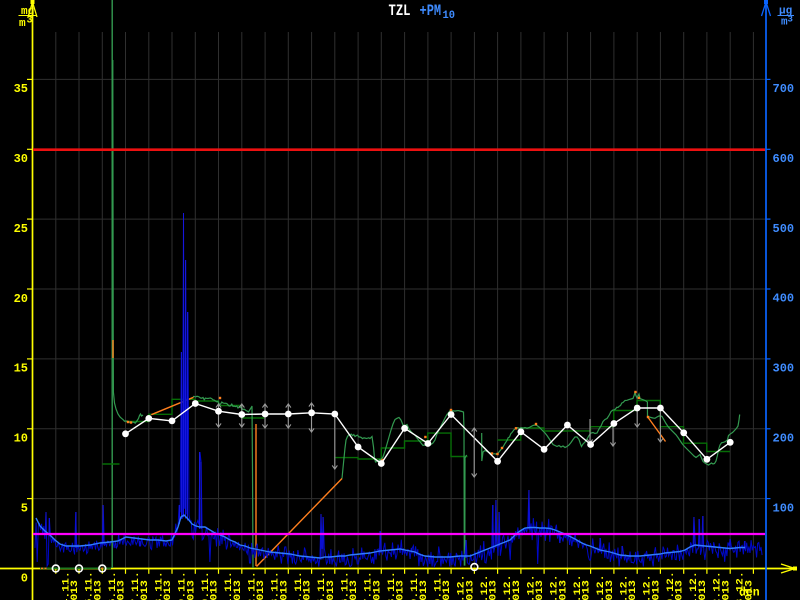 The image size is (800, 600). I want to click on svg-text: 12.12., so click(718, 585).